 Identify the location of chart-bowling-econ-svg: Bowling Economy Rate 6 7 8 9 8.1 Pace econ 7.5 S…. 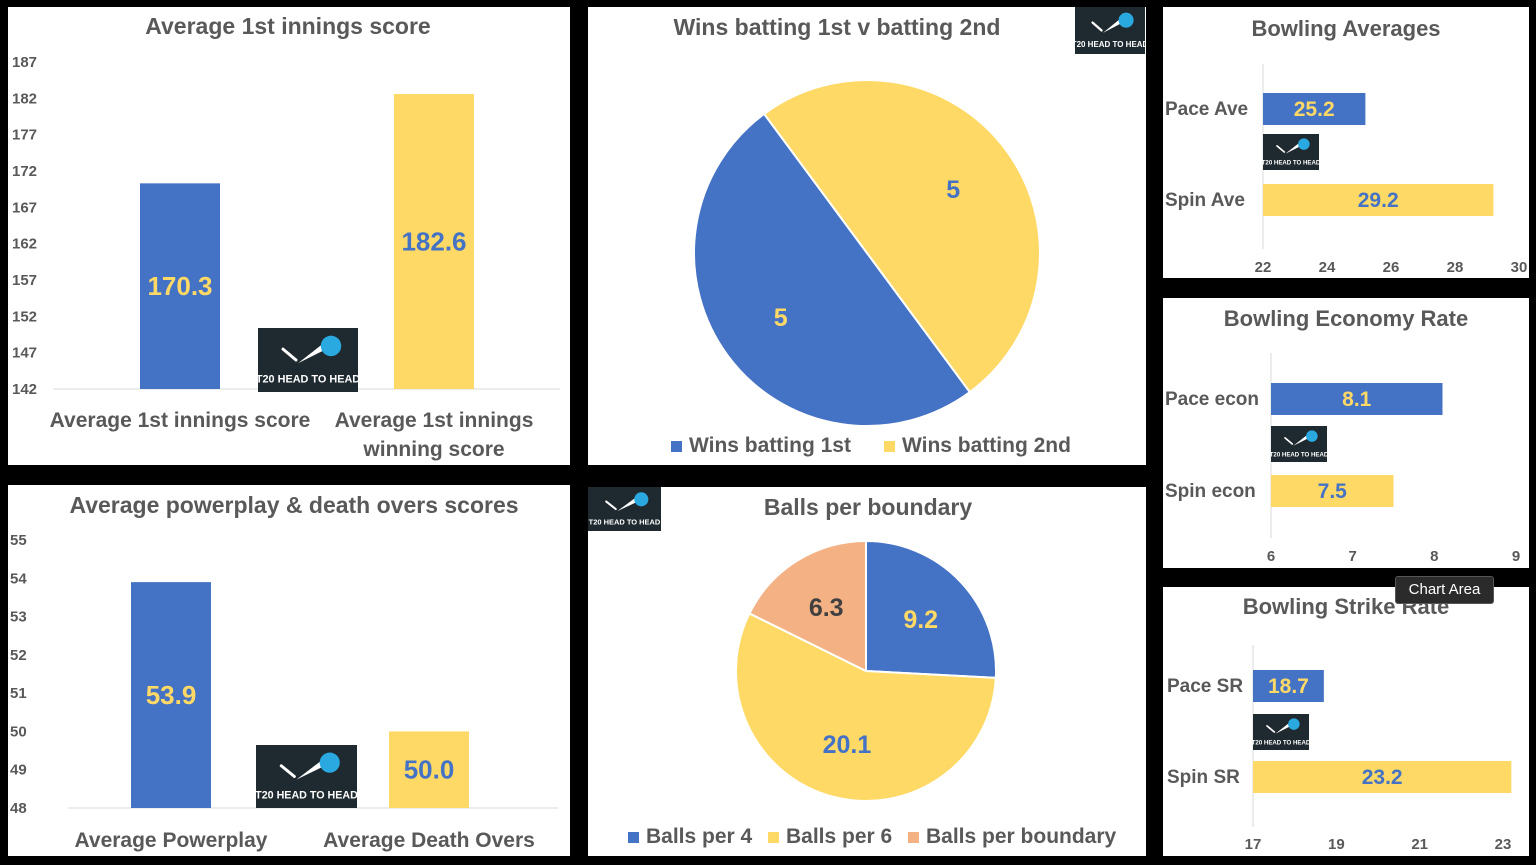
(1342, 435).